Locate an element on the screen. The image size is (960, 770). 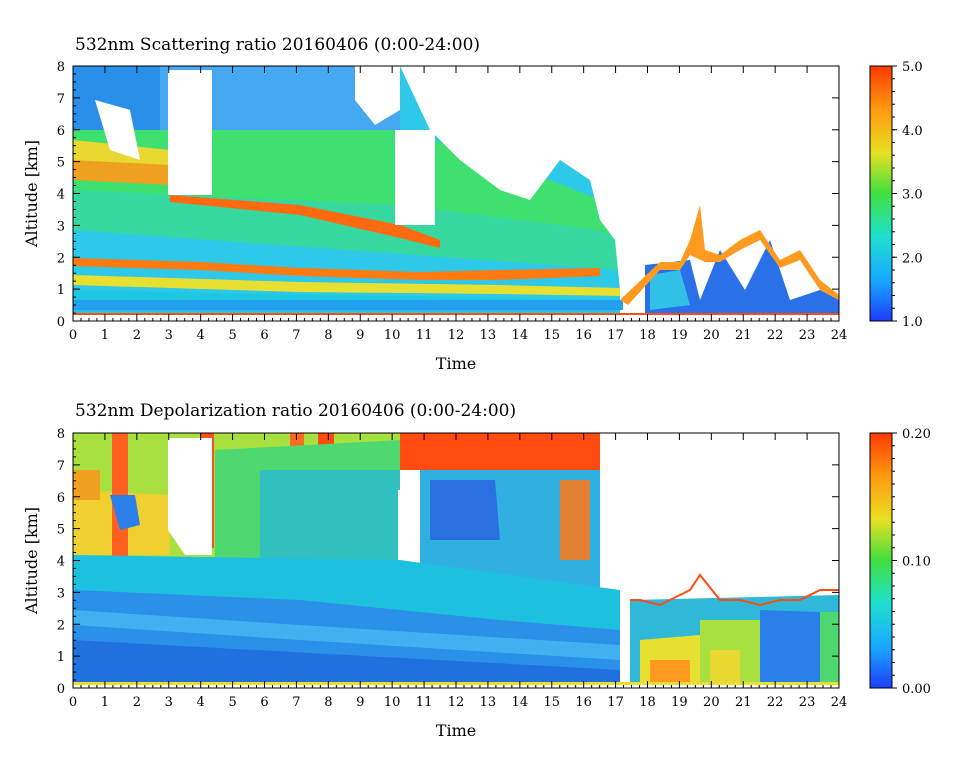
colorbar-tick-label: 4.0 is located at coordinates (912, 131).